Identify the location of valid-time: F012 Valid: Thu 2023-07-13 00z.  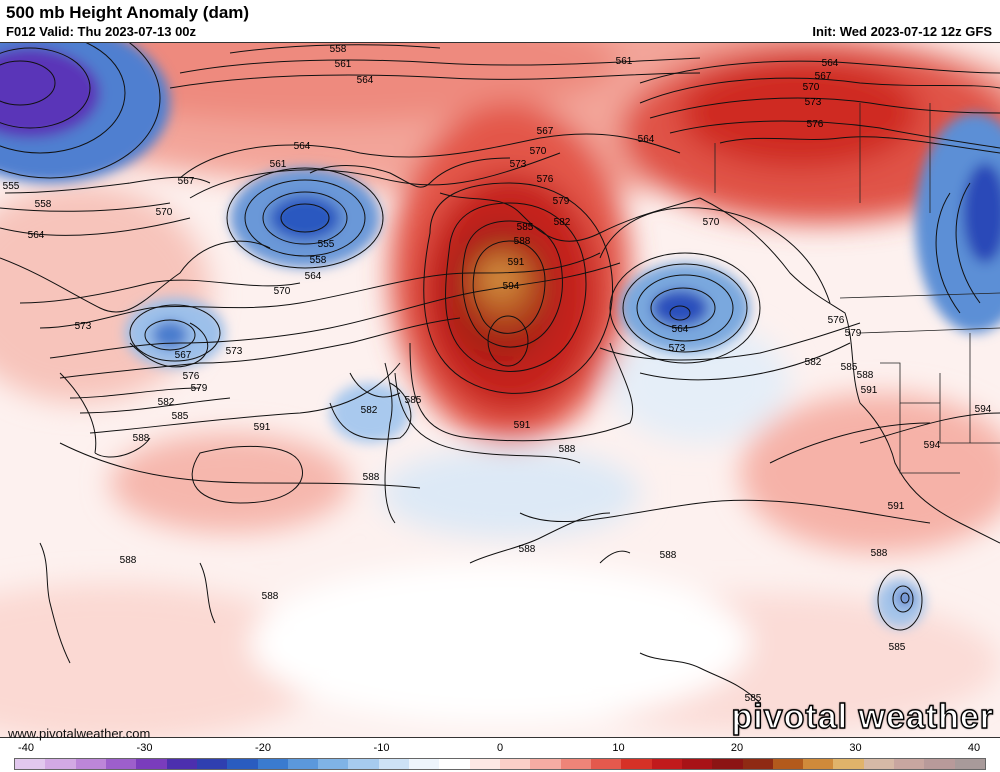
(101, 31).